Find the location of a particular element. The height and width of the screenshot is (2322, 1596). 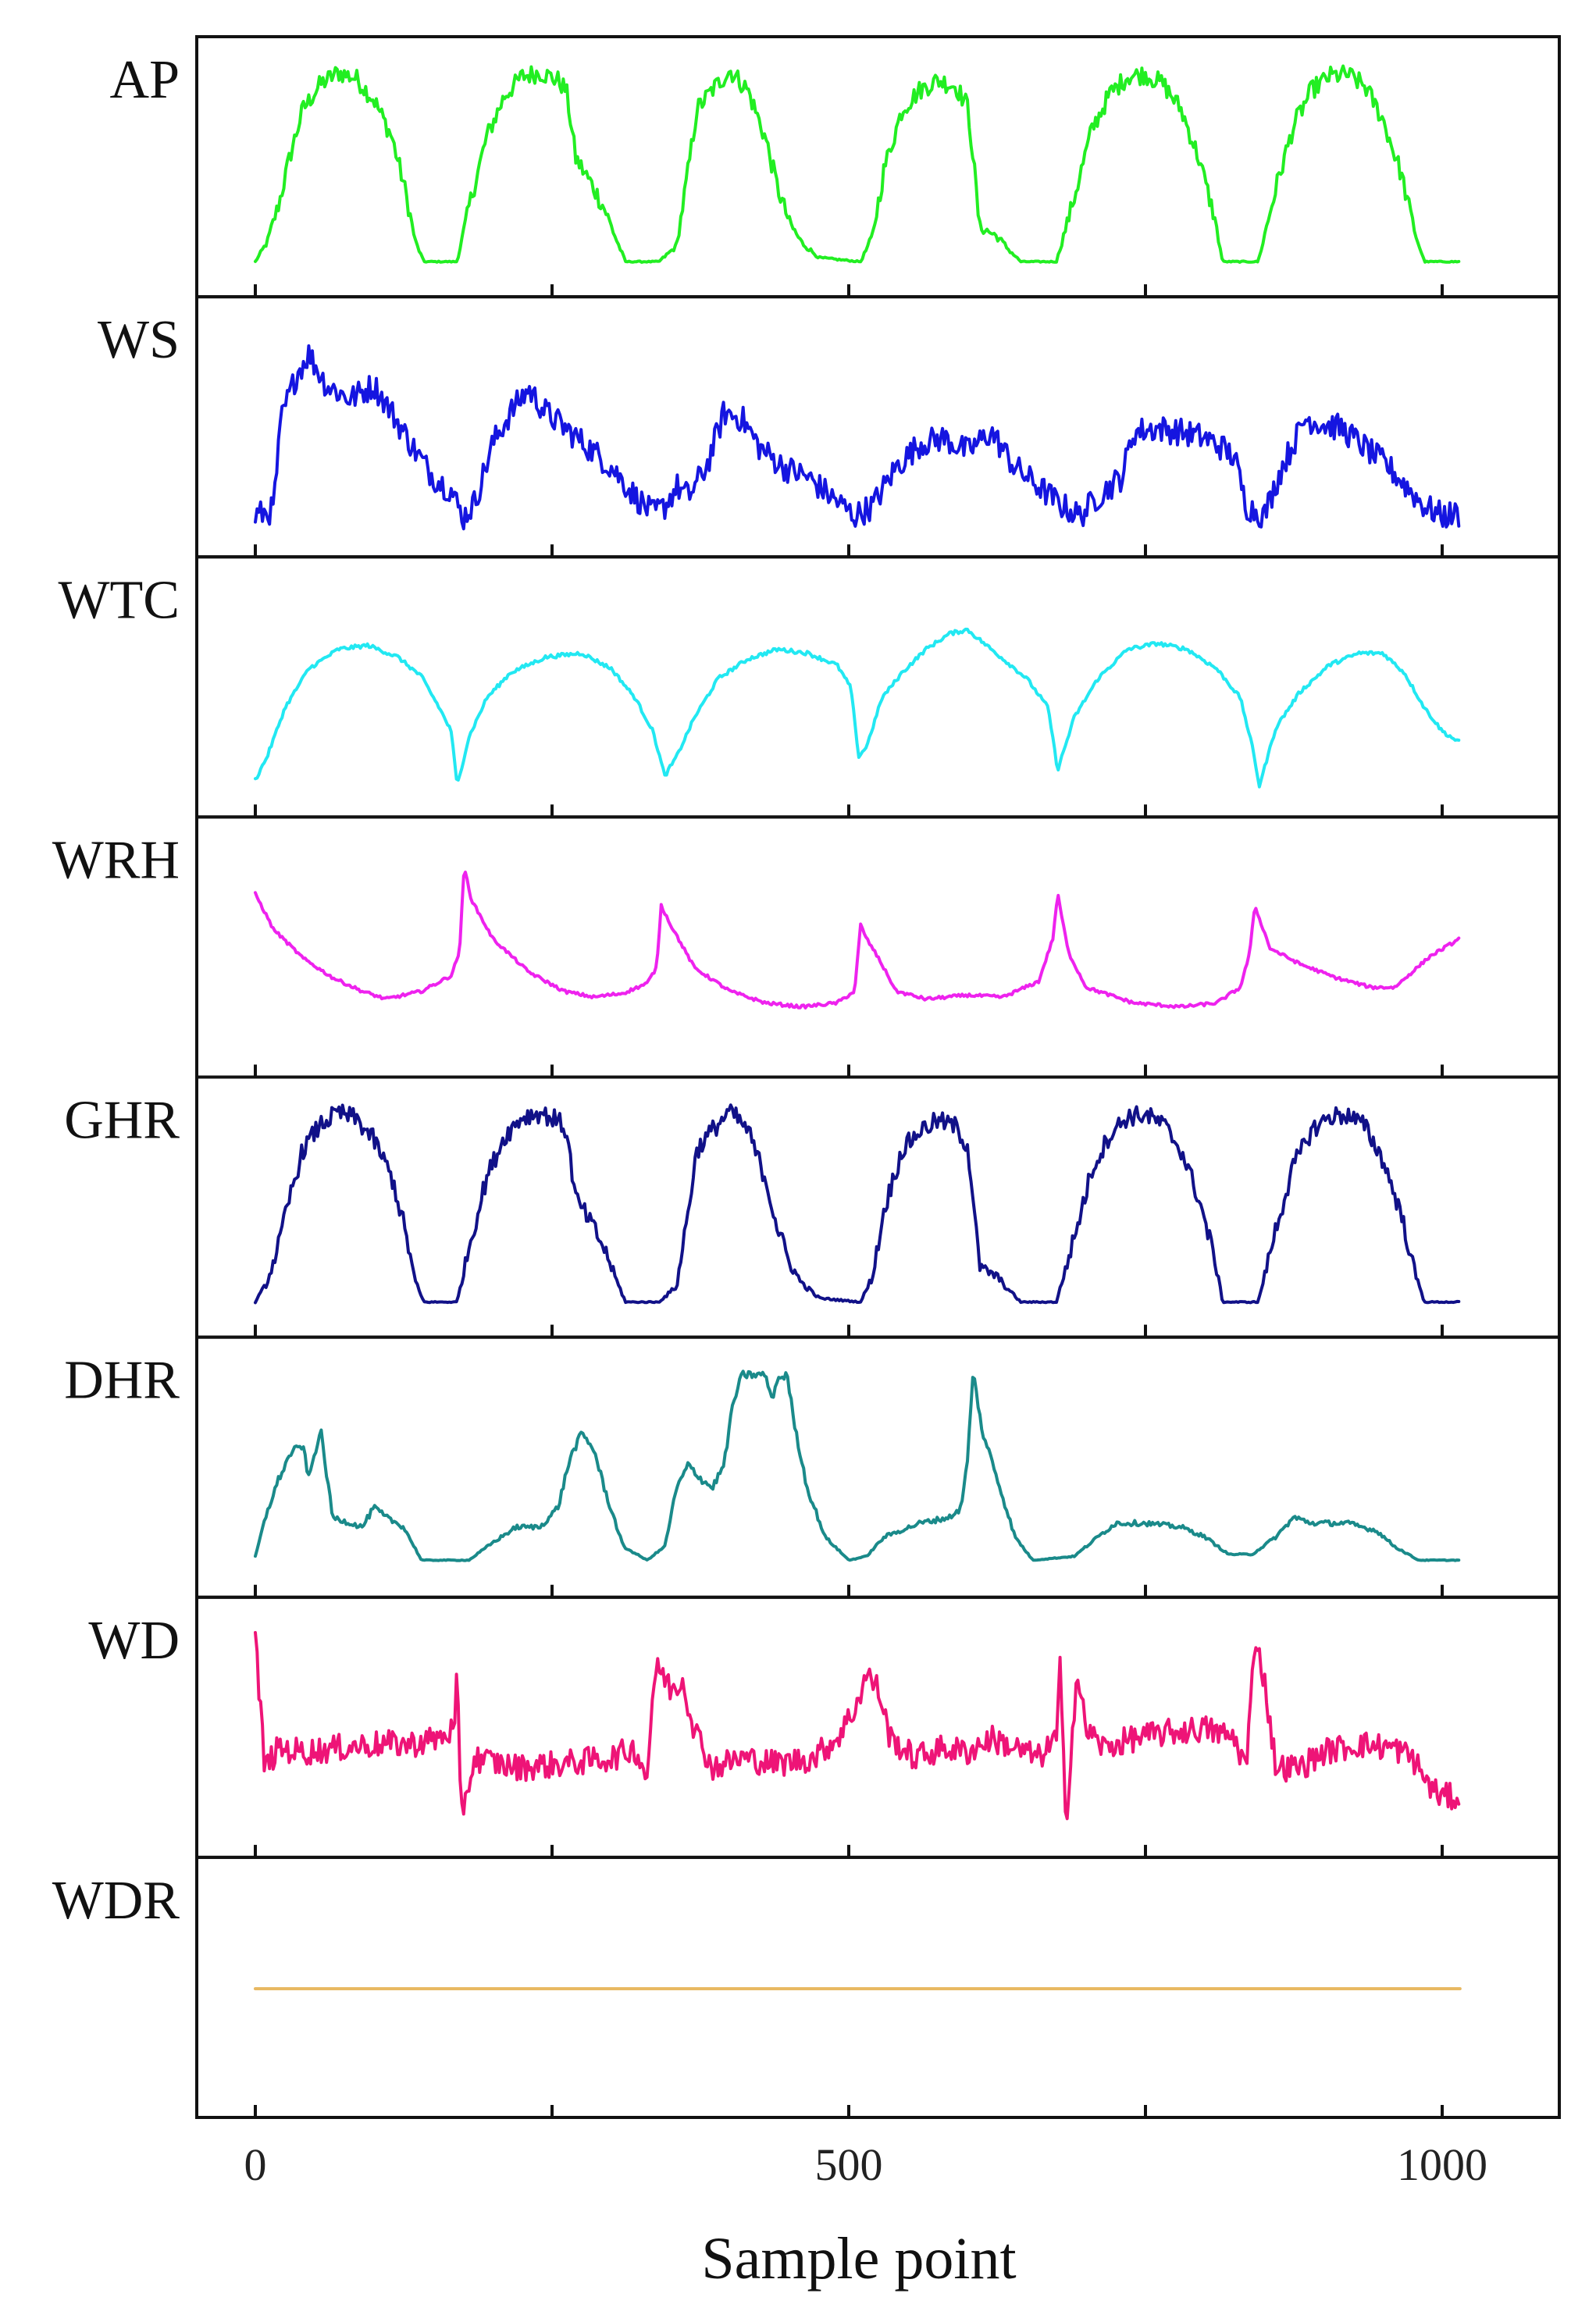

panel-label: WTC is located at coordinates (119, 600).